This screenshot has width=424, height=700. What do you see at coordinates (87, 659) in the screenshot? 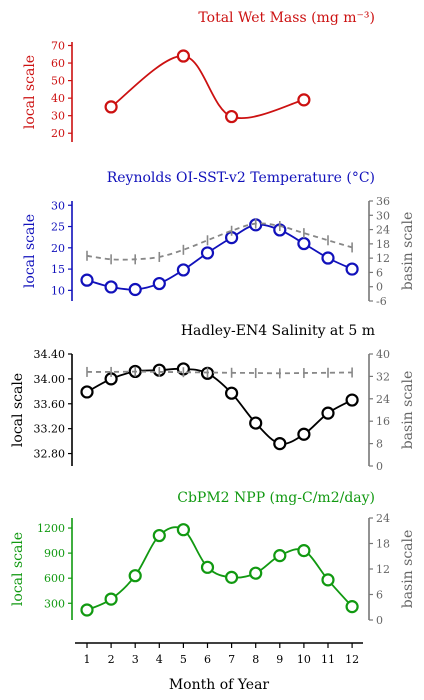
I see `x-tick-label: 1` at bounding box center [87, 659].